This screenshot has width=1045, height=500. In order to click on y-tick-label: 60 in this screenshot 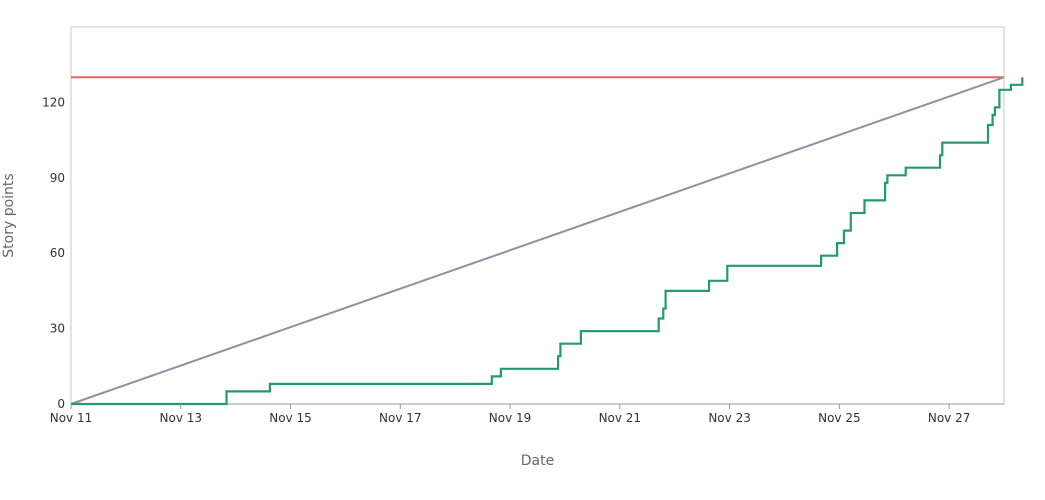, I will do `click(57, 253)`.